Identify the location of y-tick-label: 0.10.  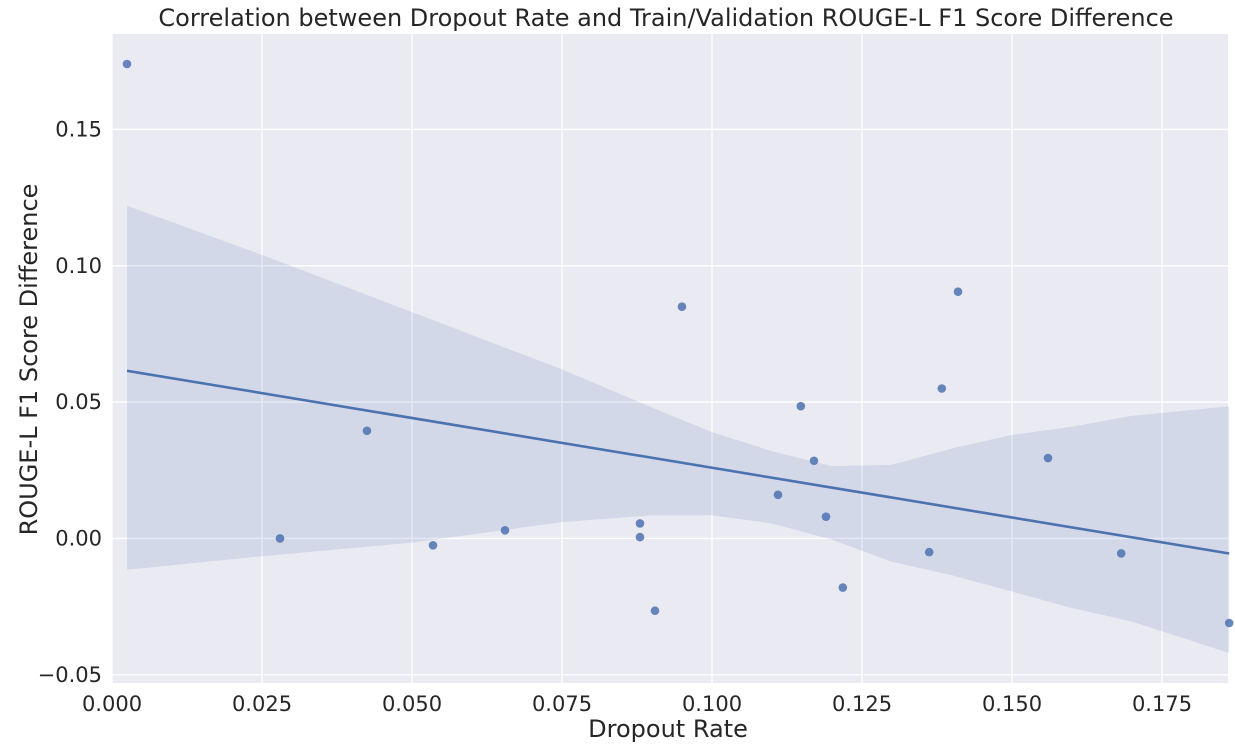
(78, 266).